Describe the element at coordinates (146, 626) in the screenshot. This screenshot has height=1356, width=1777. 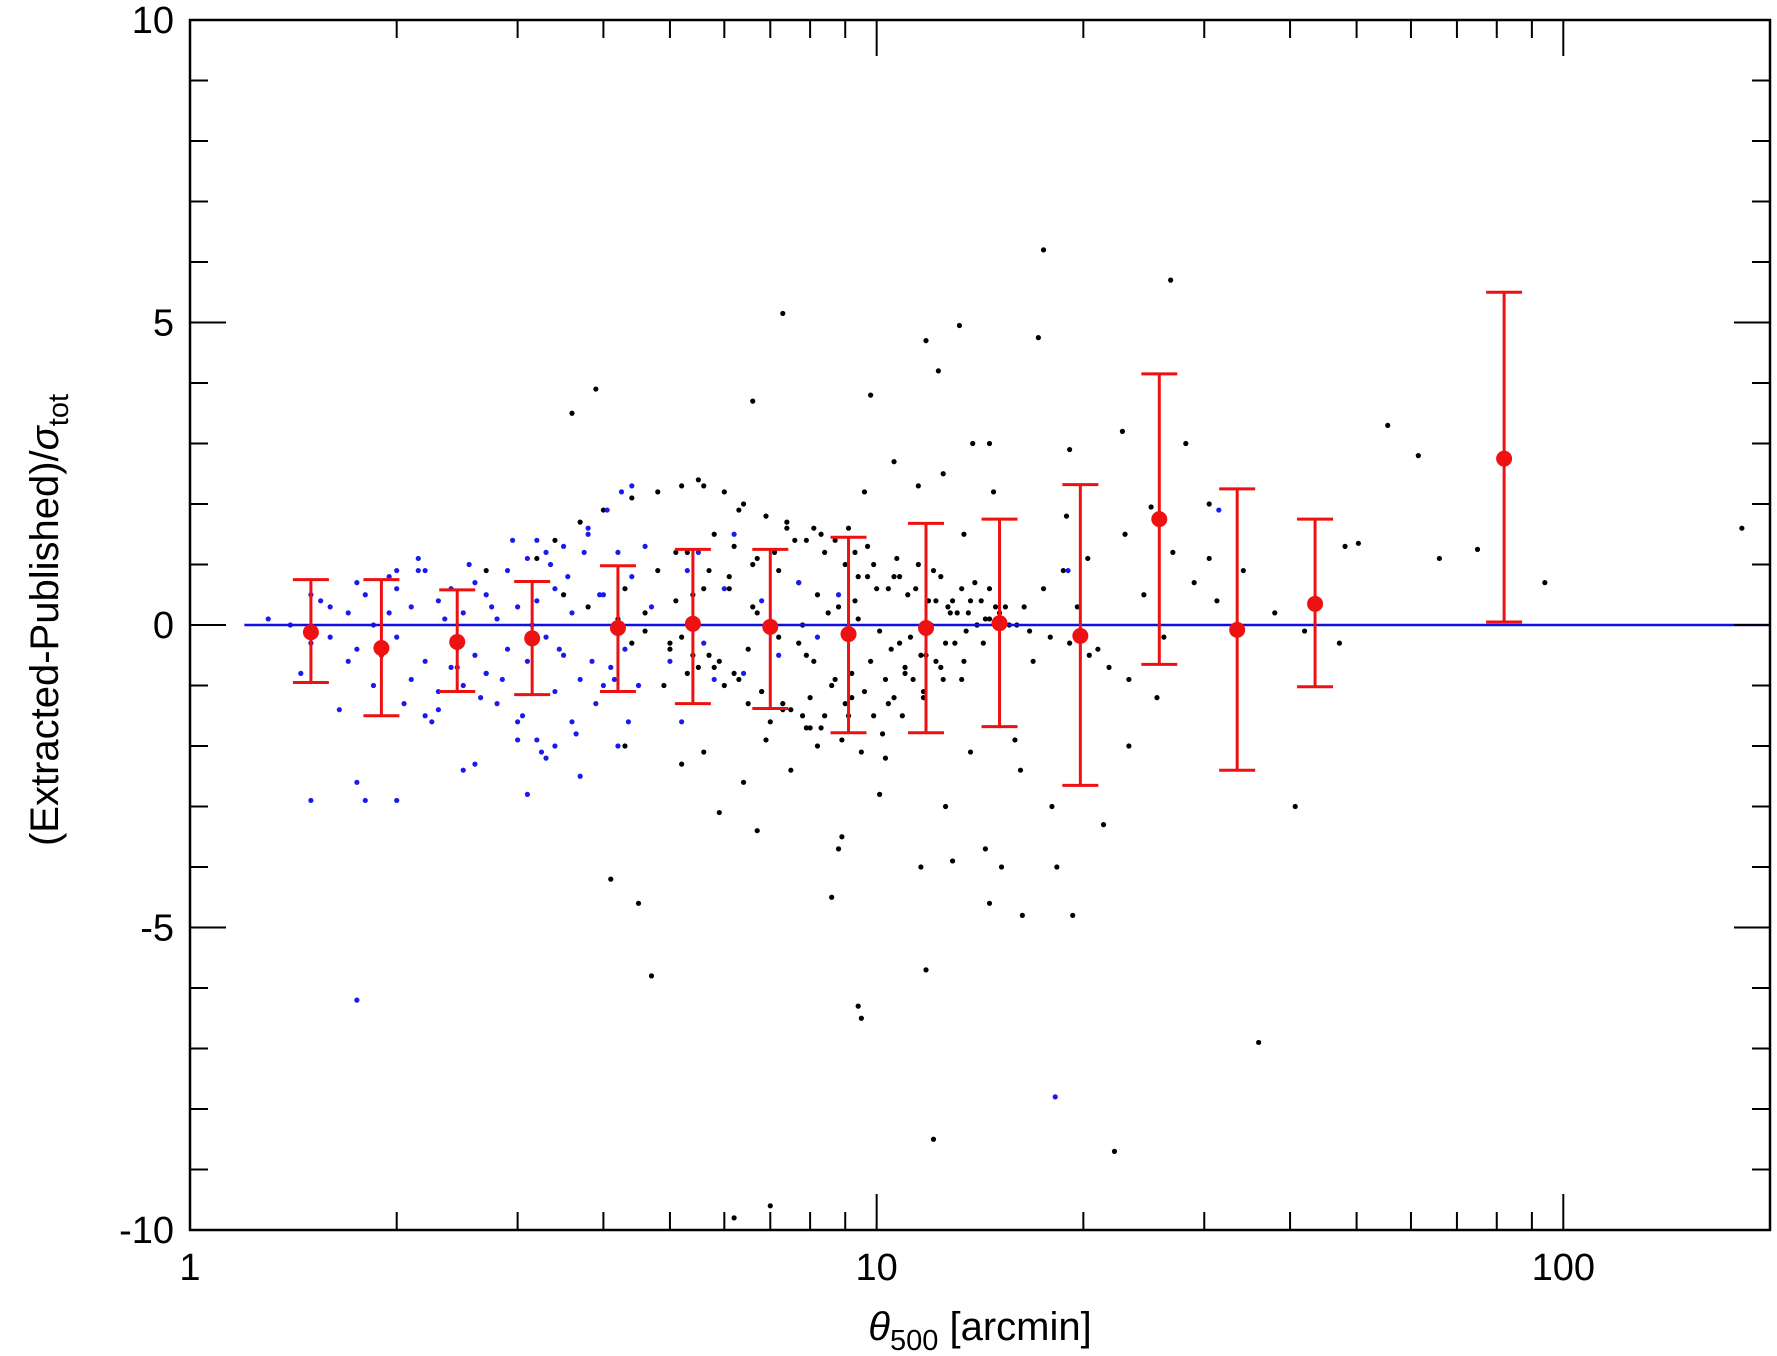
I see `y-tick-labels: -10 -5 0 5 10` at that location.